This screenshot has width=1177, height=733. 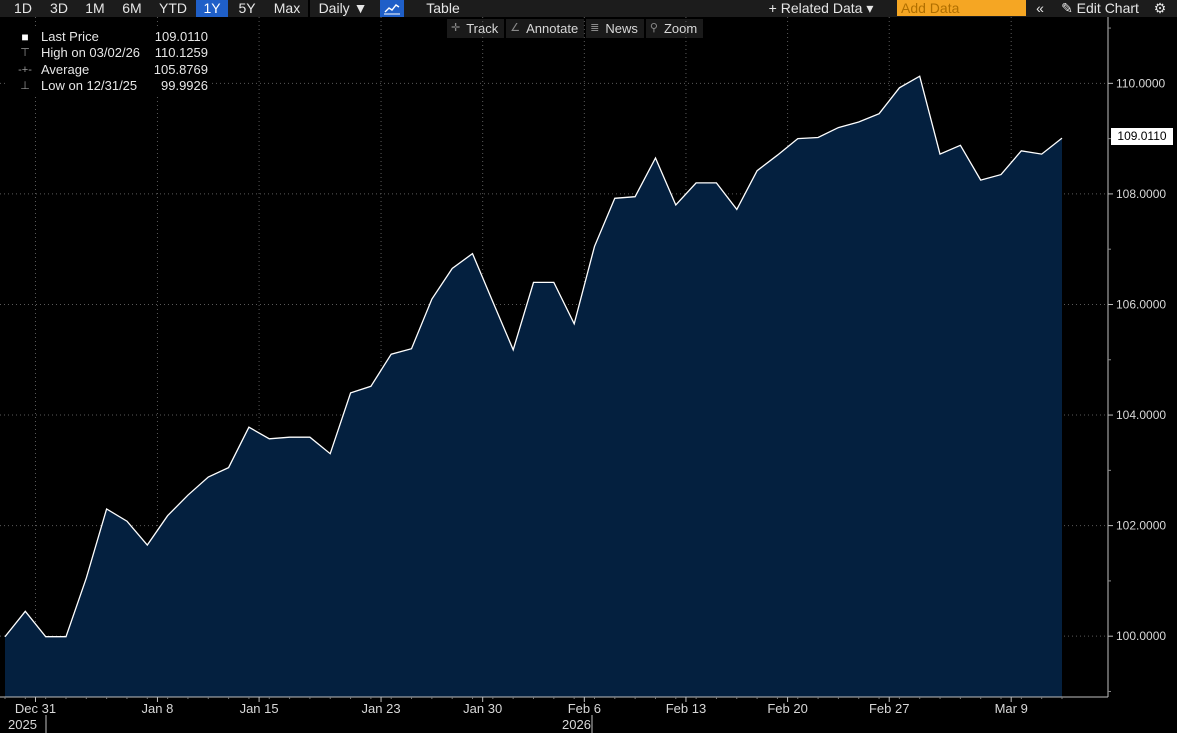 I want to click on annotate-button: ∠ Annotate, so click(x=545, y=28).